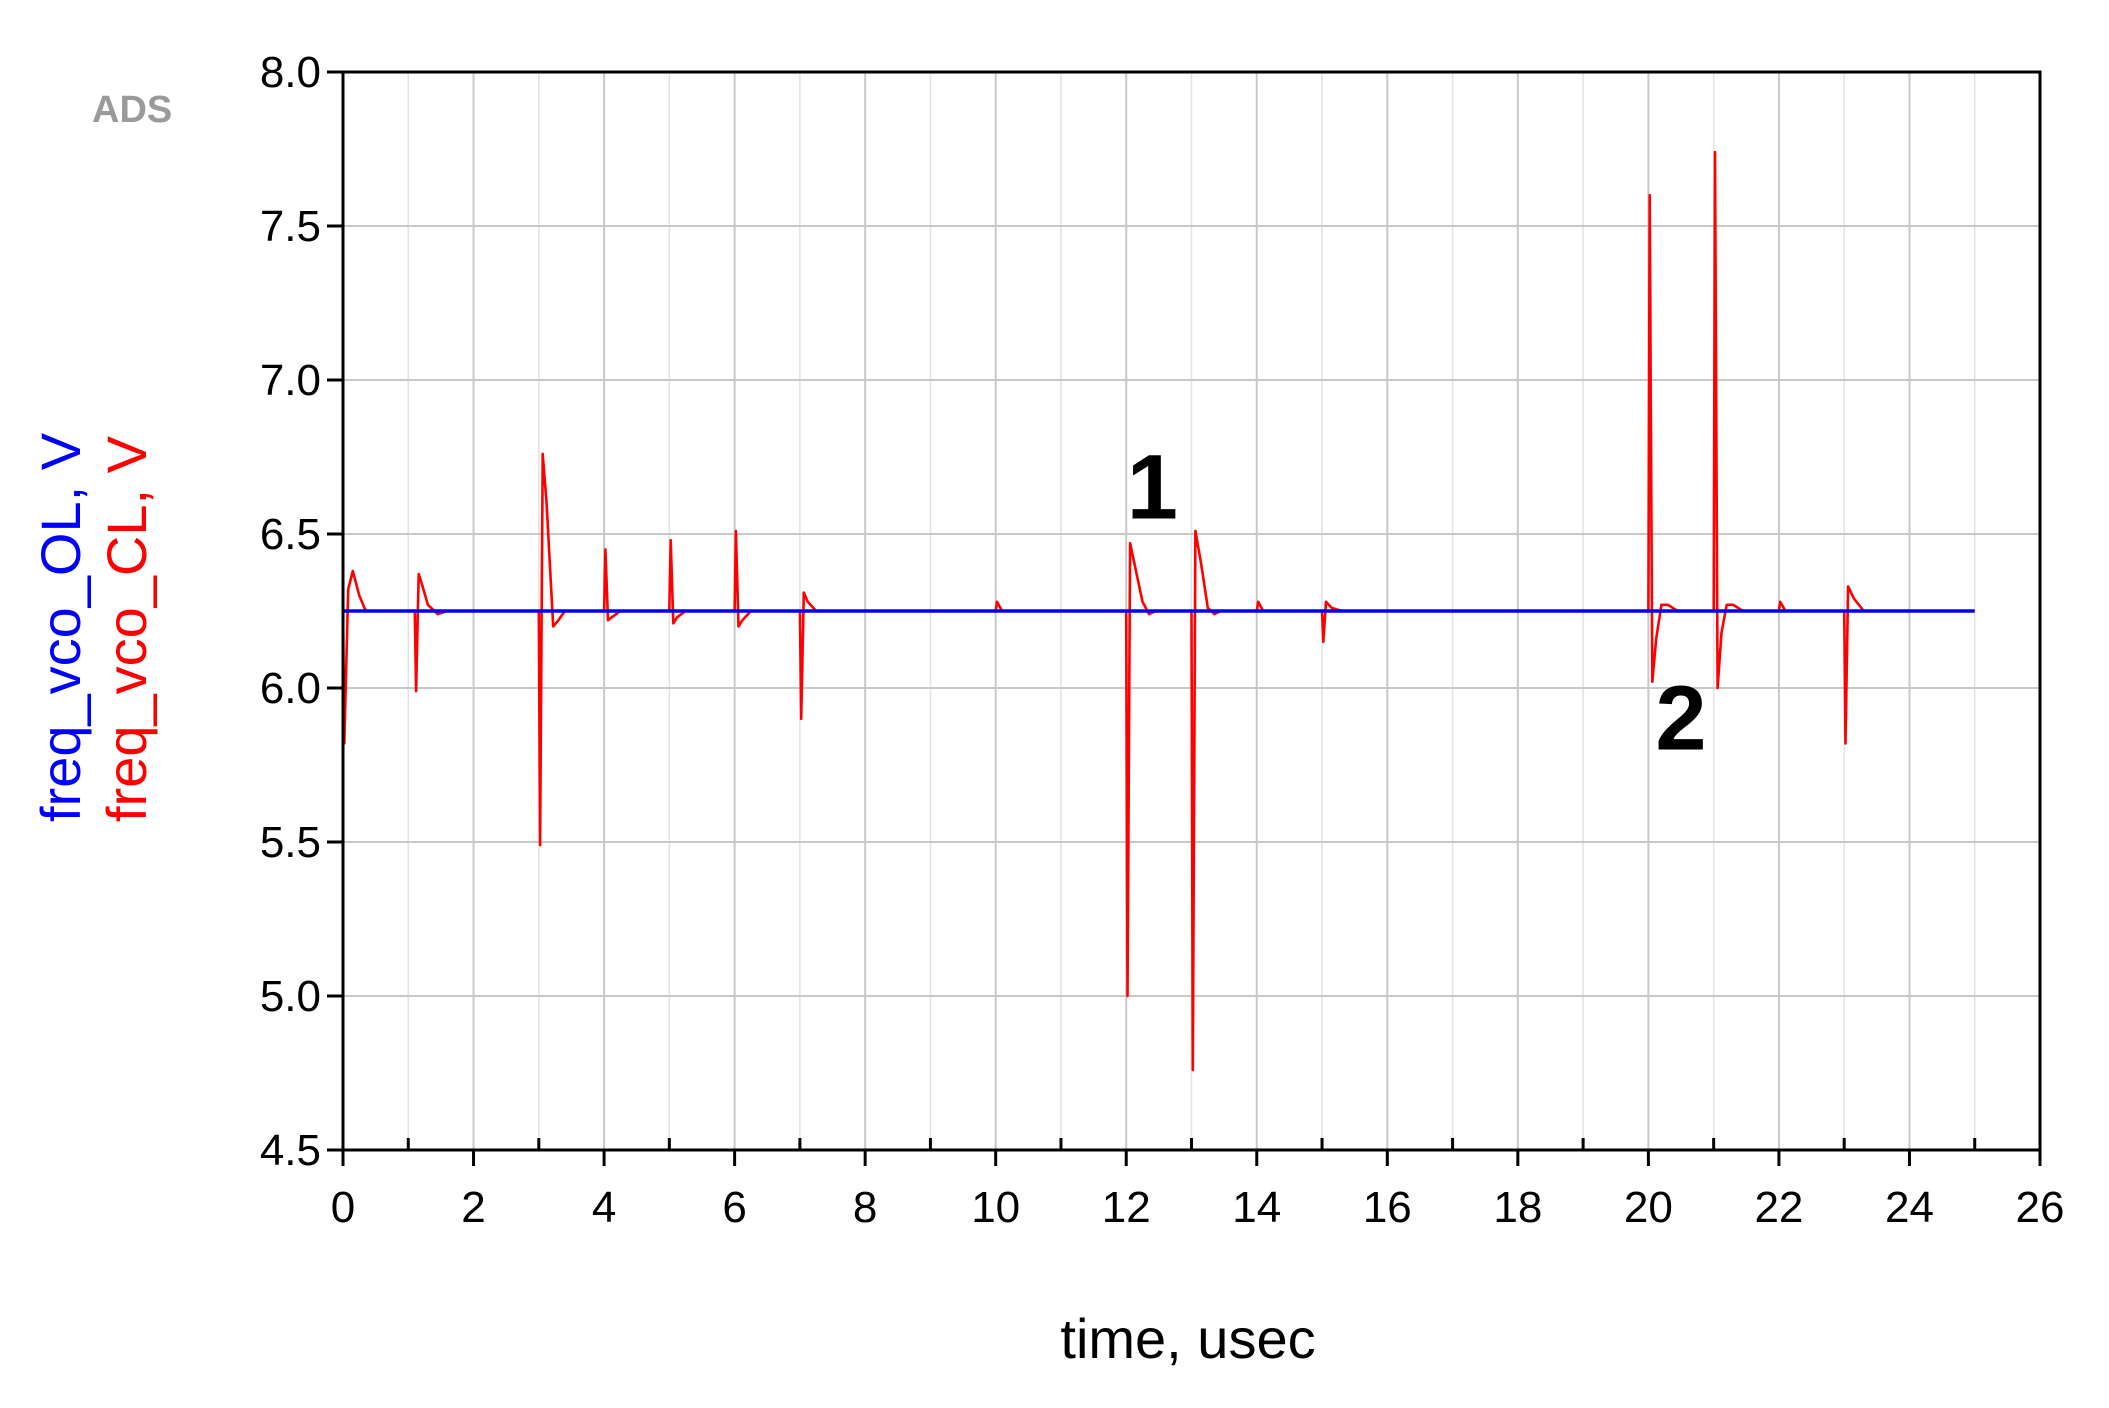 Image resolution: width=2109 pixels, height=1408 pixels. I want to click on x-tick-label: 0, so click(343, 1207).